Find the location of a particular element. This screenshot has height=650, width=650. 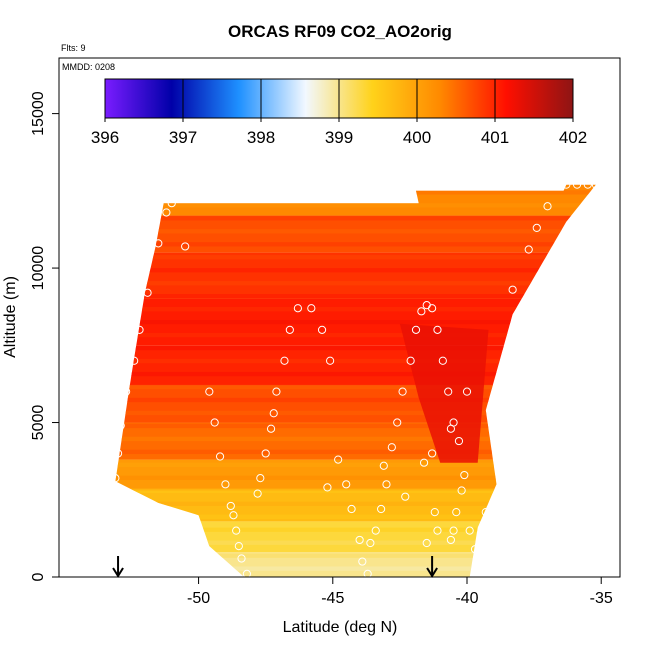

x-tick-label: -45 is located at coordinates (332, 598).